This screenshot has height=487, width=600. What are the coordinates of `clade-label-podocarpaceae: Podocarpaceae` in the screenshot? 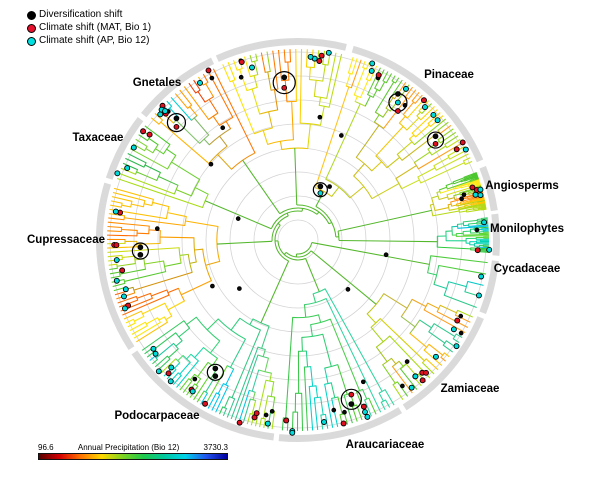 It's located at (156, 416).